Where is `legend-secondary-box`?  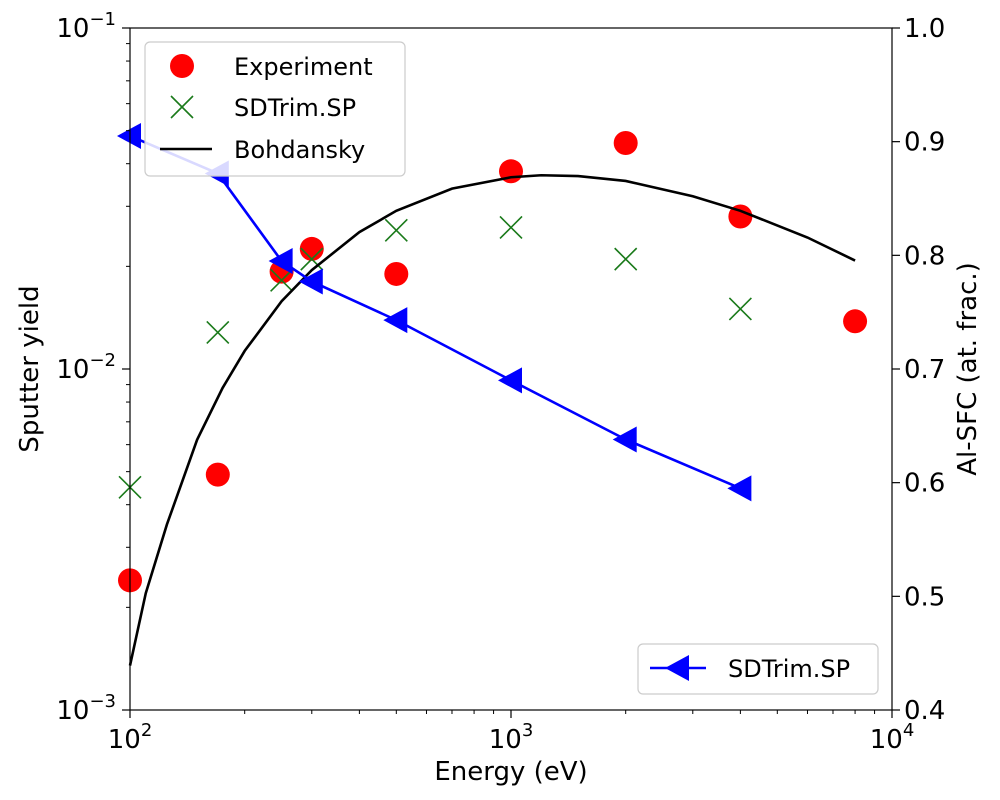
legend-secondary-box is located at coordinates (758, 669).